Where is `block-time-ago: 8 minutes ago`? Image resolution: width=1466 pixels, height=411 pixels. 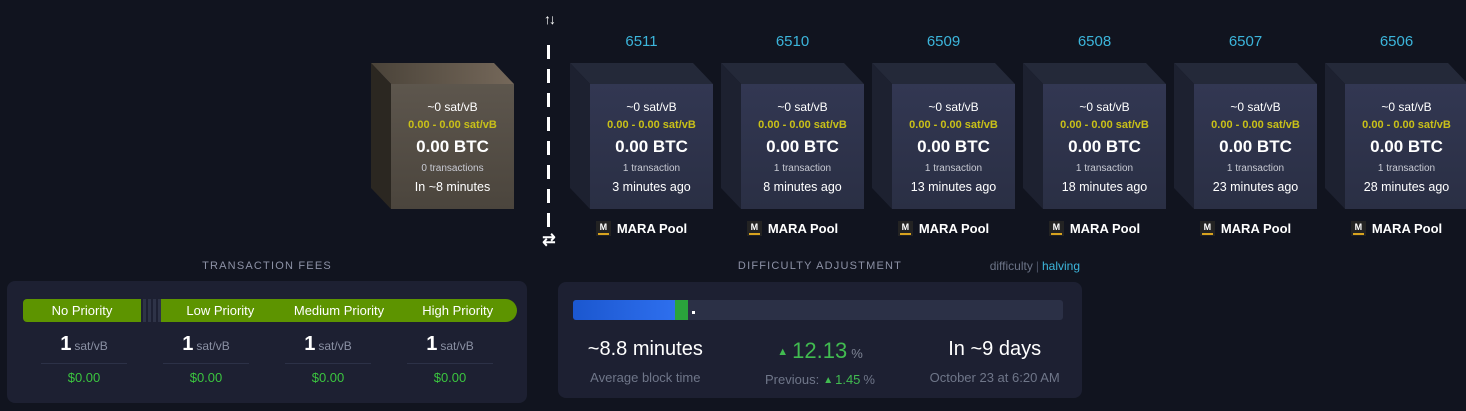 block-time-ago: 8 minutes ago is located at coordinates (802, 186).